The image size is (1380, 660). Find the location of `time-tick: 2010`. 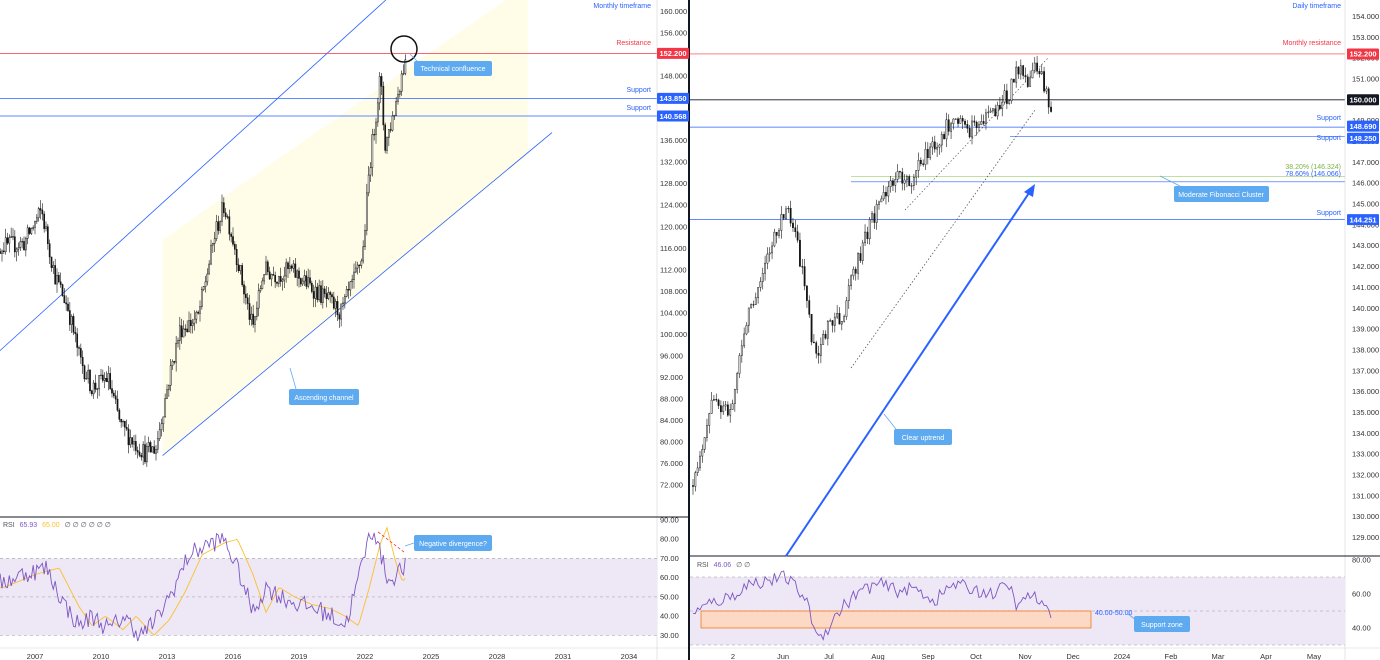

time-tick: 2010 is located at coordinates (101, 656).